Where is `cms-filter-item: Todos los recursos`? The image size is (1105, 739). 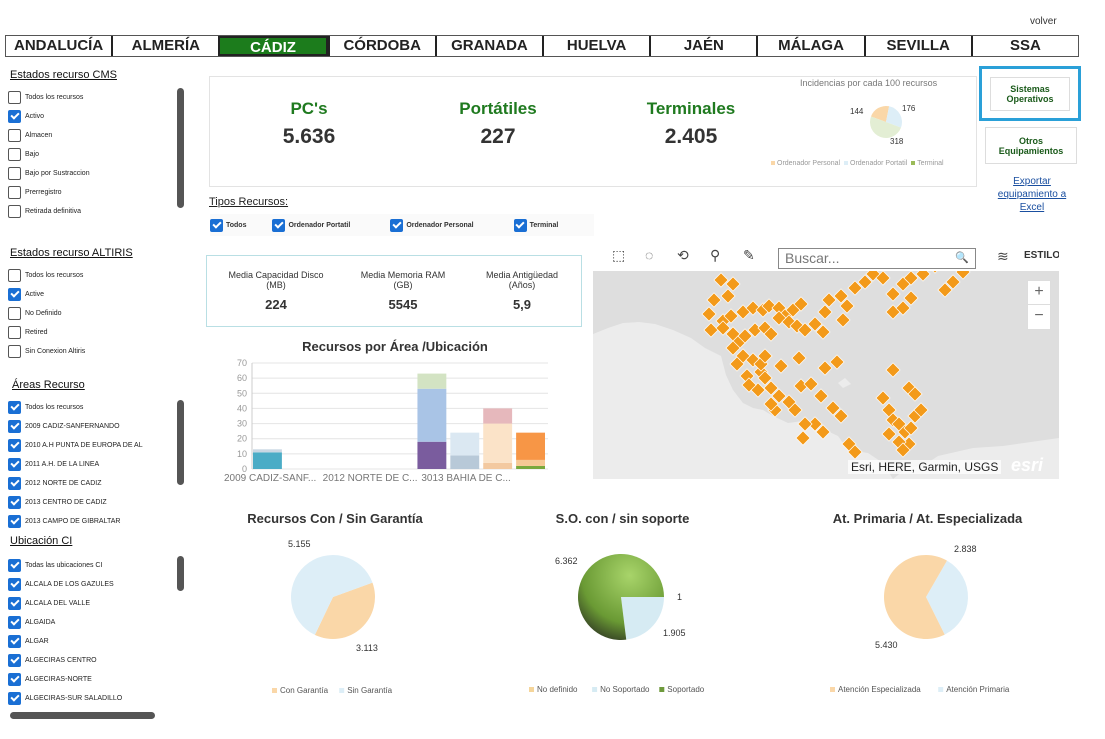 cms-filter-item: Todos los recursos is located at coordinates (97, 97).